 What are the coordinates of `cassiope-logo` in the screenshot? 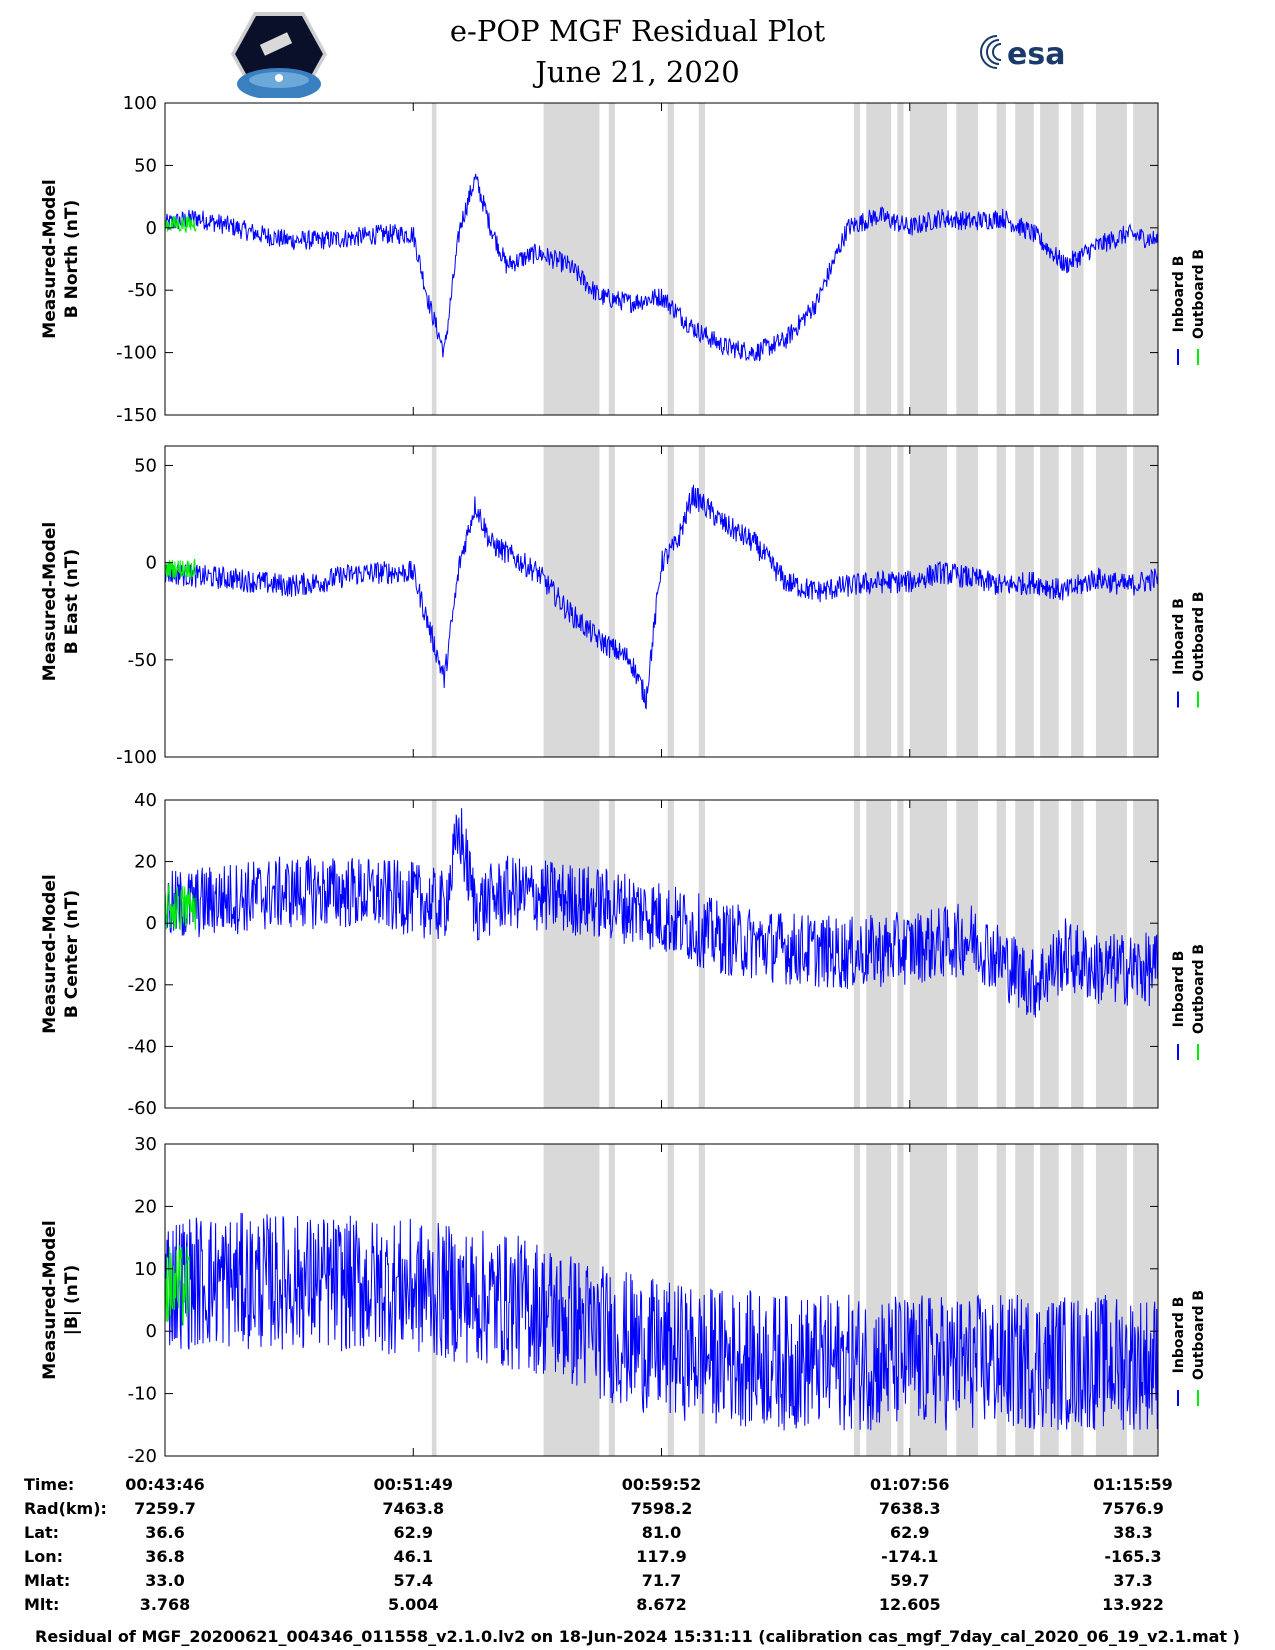 It's located at (279, 55).